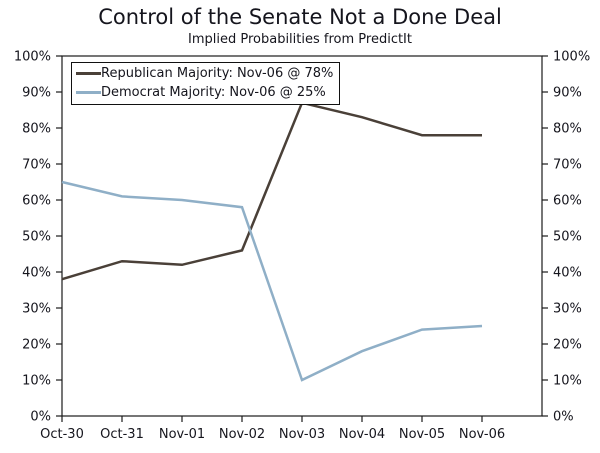 Image resolution: width=600 pixels, height=453 pixels. I want to click on x-tick-label: Nov-05, so click(422, 434).